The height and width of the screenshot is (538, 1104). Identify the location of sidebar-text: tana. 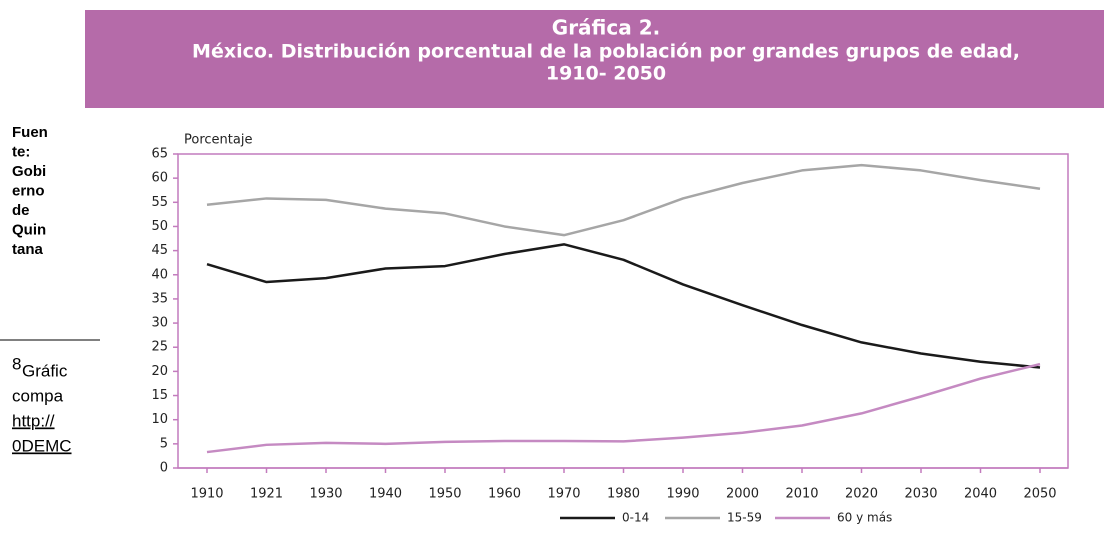
(28, 249).